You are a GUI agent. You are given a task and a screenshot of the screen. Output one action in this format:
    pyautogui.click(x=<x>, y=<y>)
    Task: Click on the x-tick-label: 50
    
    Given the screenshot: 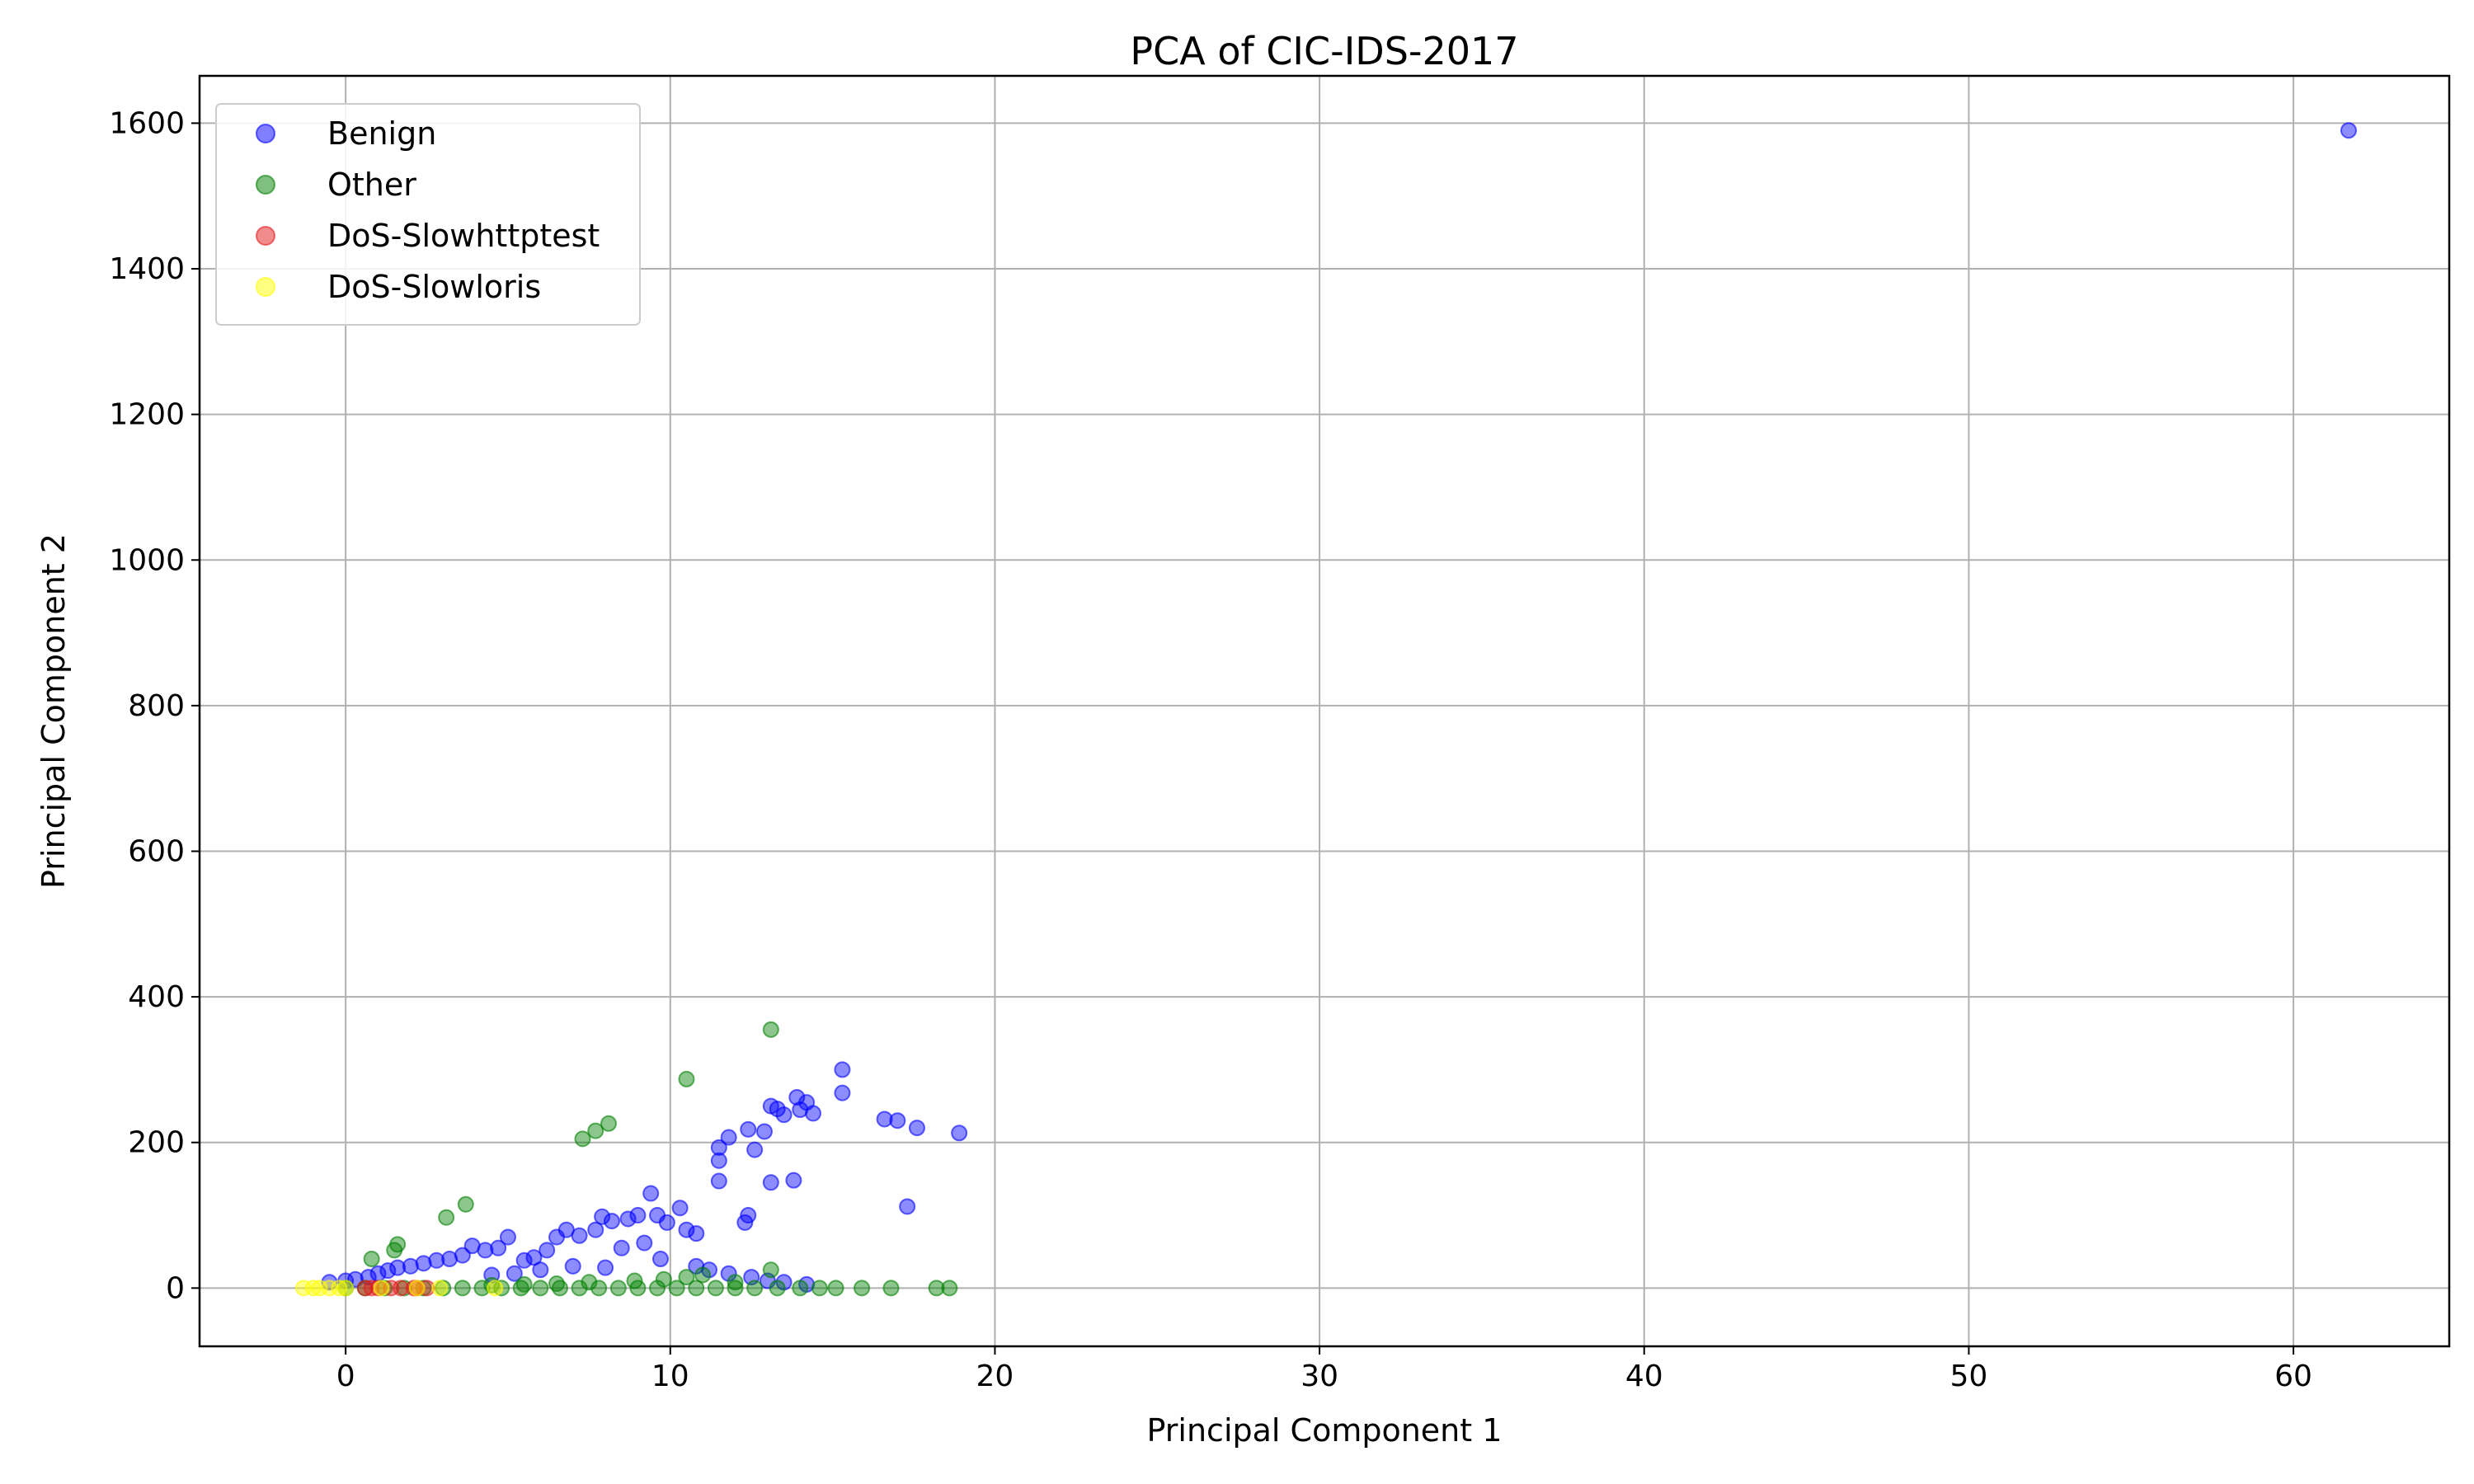 What is the action you would take?
    pyautogui.click(x=1968, y=1376)
    